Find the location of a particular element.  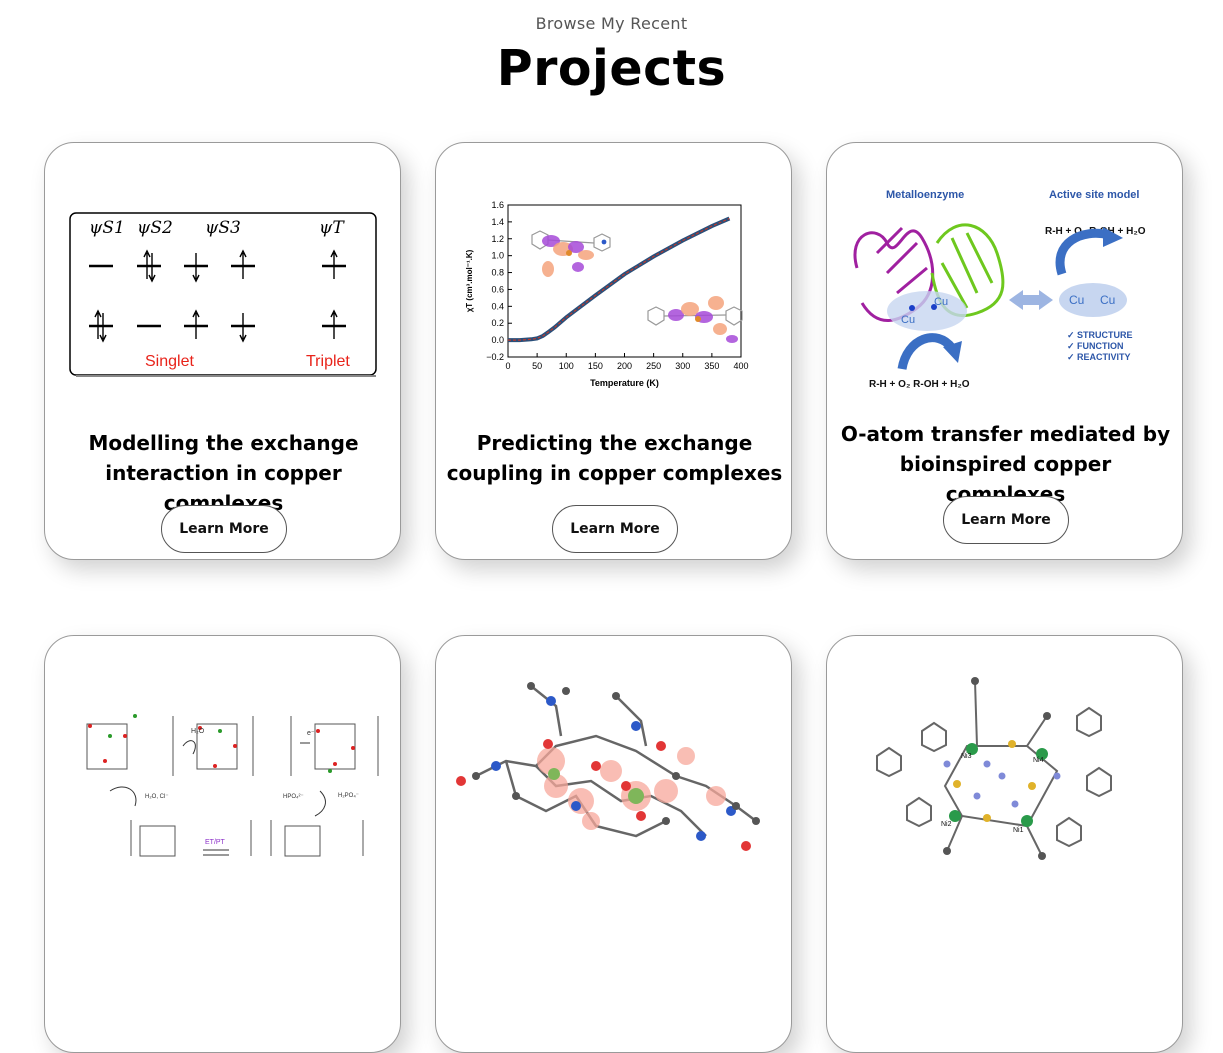

y-tick-label: 0.0 is located at coordinates (497, 340).